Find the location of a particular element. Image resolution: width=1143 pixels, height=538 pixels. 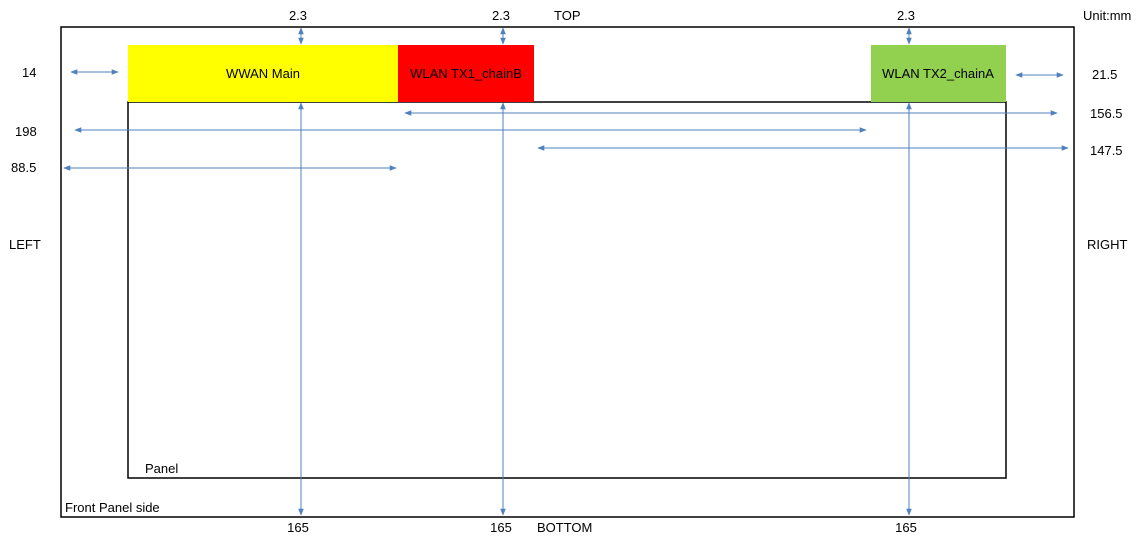

right-value-147-5: 147.5 is located at coordinates (1106, 150).